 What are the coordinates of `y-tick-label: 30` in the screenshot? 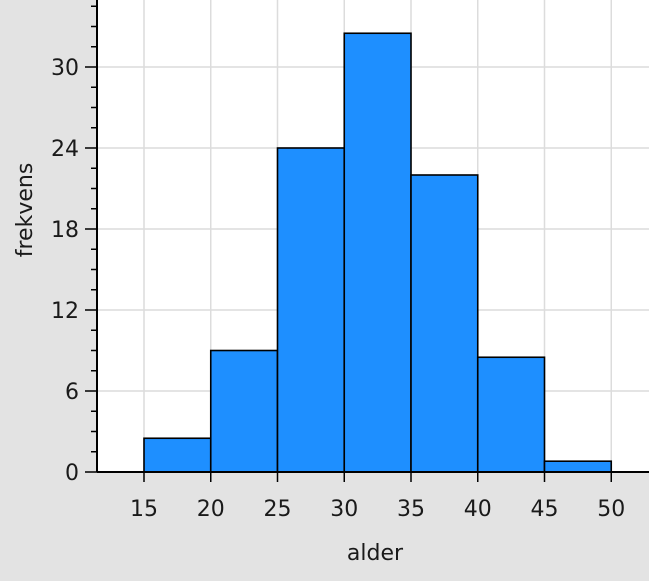 It's located at (65, 68).